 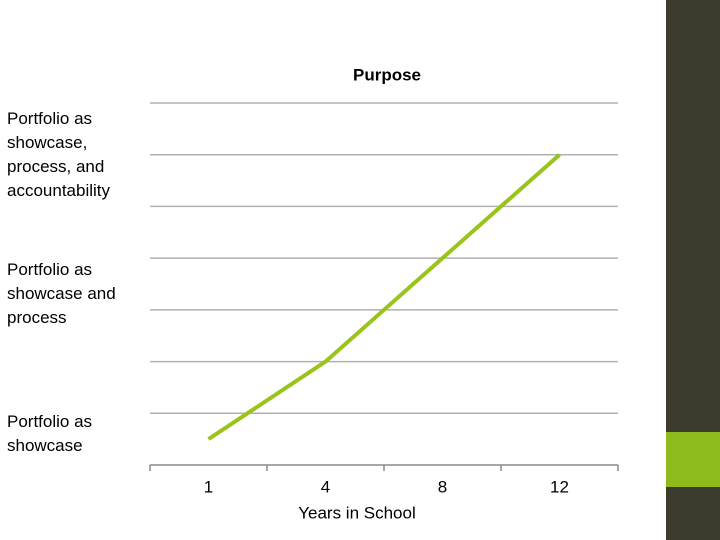 I want to click on chart-title: Purpose, so click(x=387, y=74).